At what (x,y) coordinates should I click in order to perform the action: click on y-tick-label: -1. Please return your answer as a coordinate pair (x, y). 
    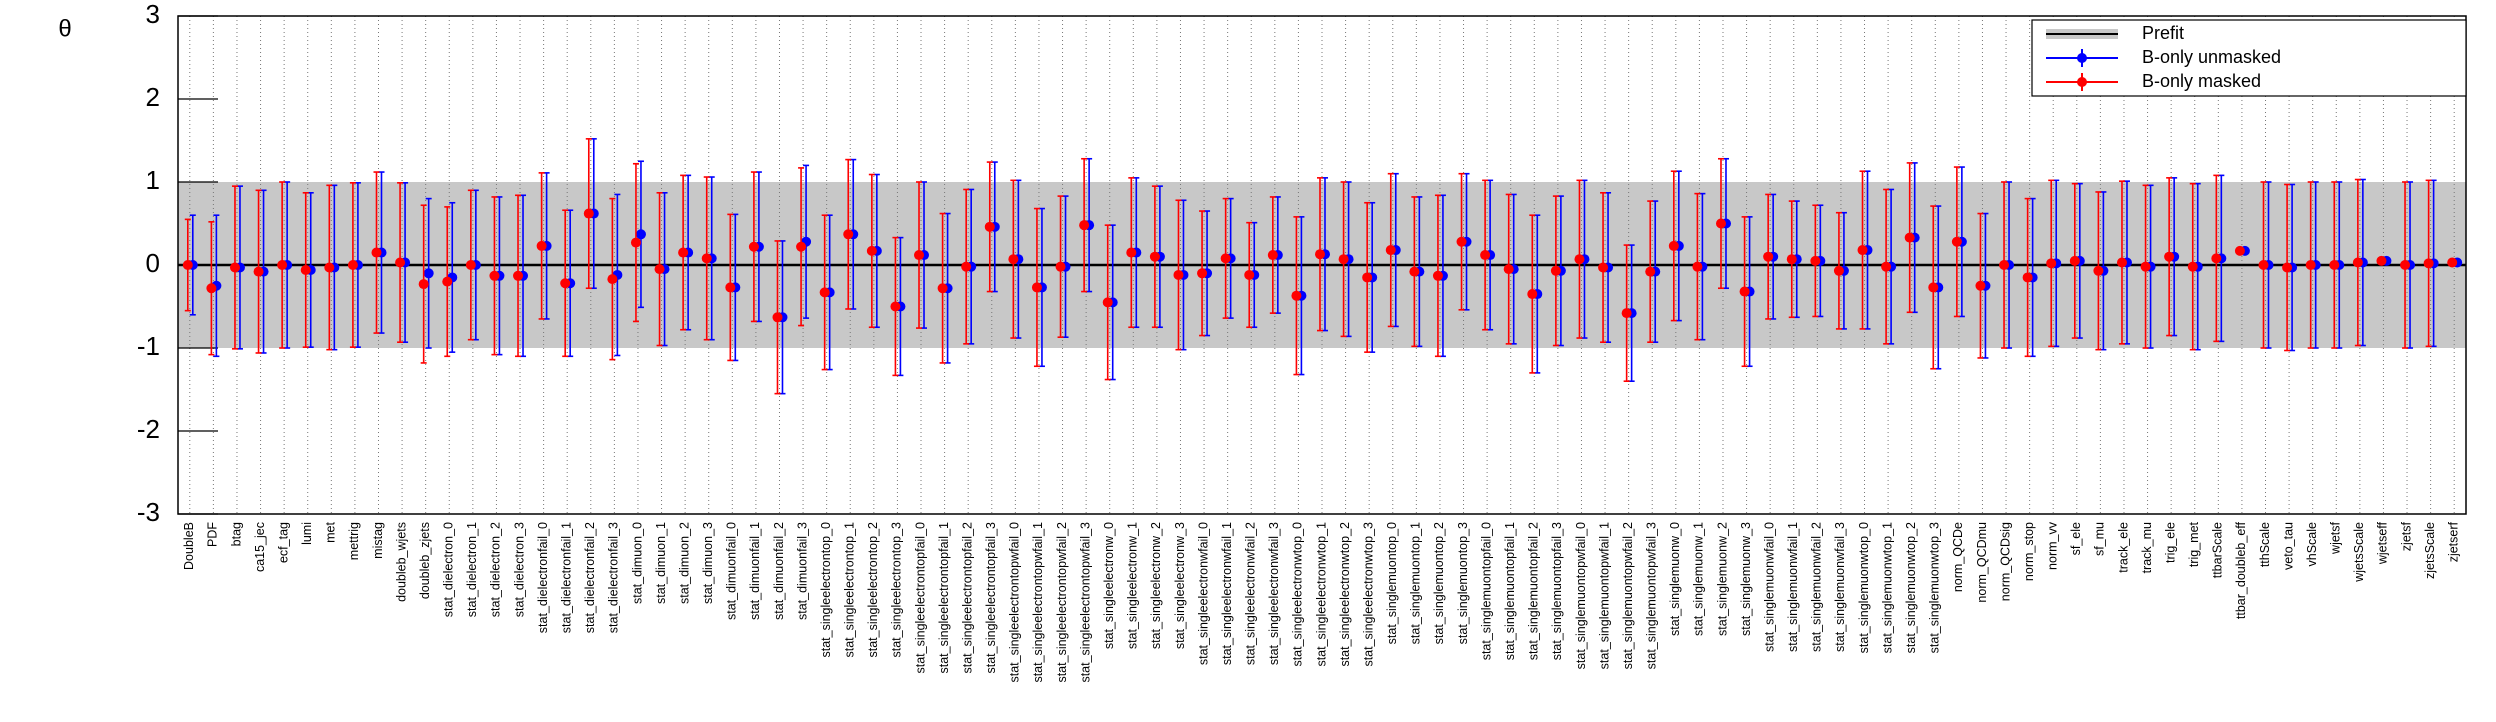
    Looking at the image, I should click on (148, 346).